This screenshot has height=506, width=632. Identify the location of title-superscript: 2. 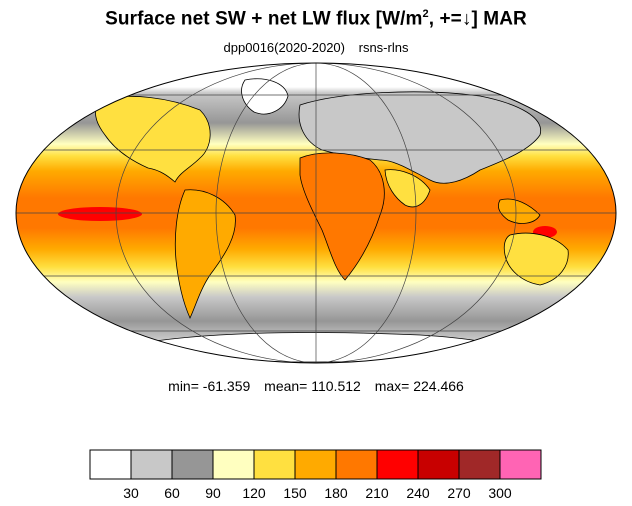
(425, 14).